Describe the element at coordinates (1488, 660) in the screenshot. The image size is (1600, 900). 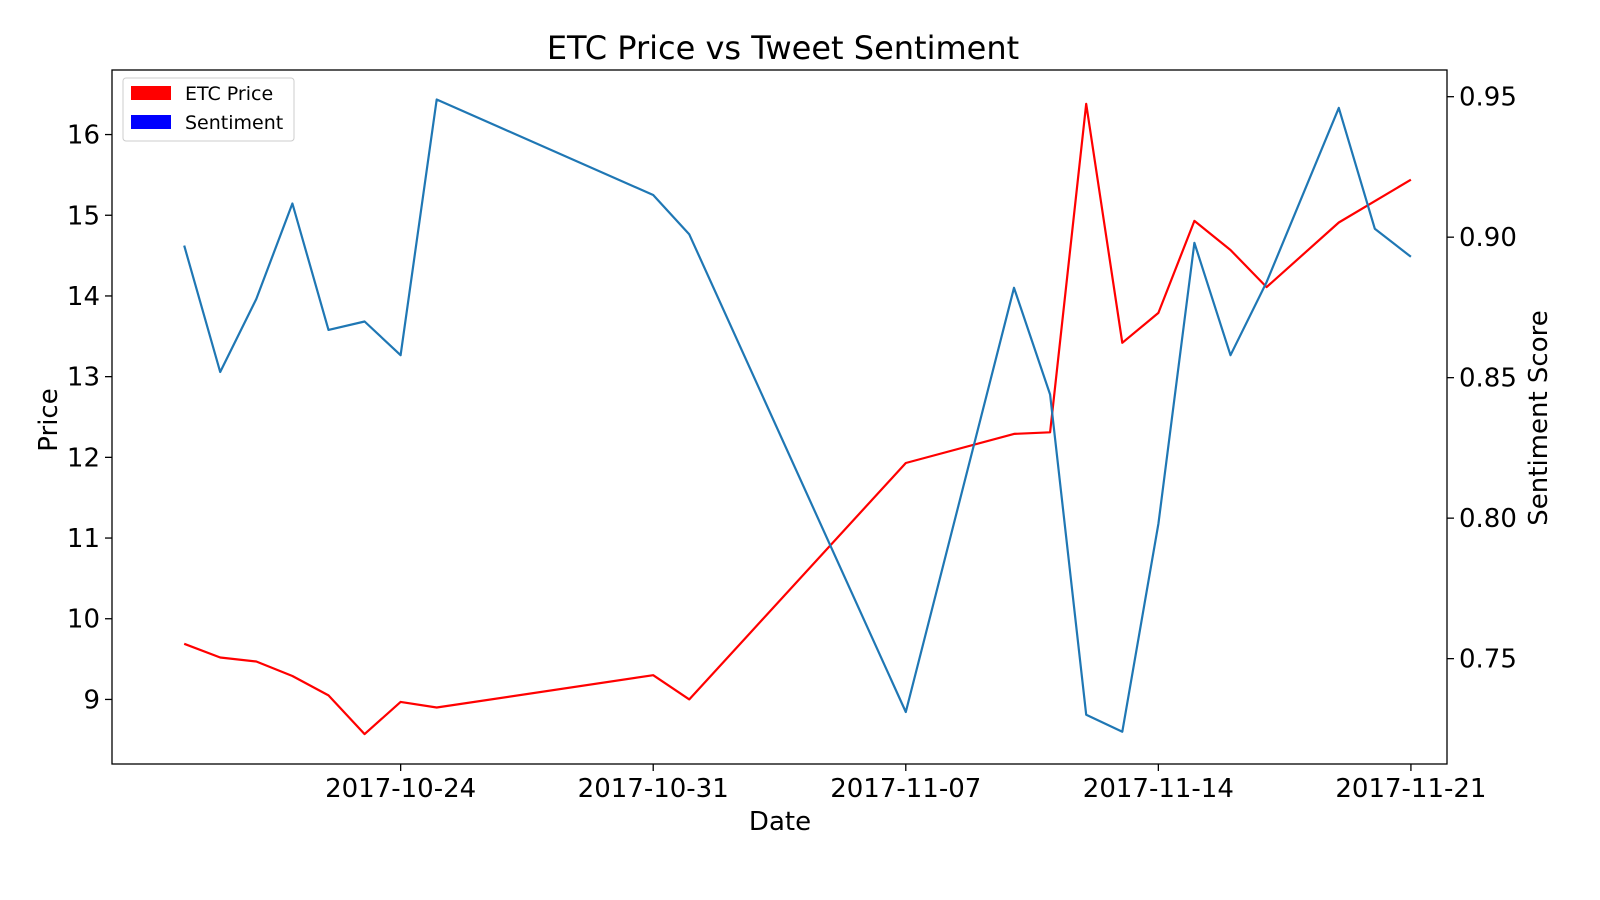
I see `y2-tick-label: 0.75` at that location.